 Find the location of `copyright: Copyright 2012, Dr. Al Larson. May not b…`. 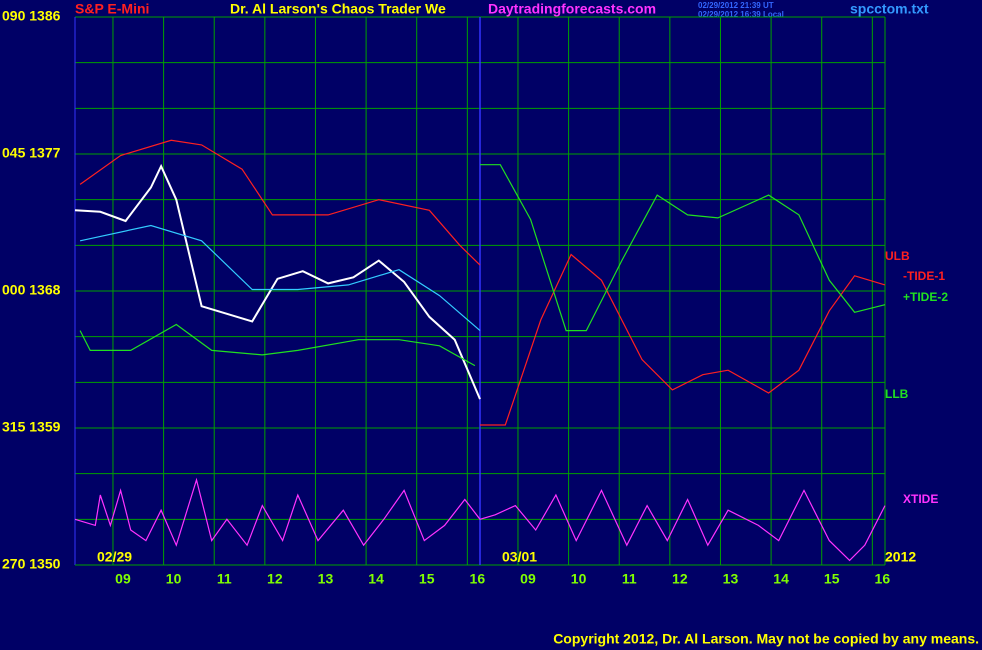

copyright: Copyright 2012, Dr. Al Larson. May not b… is located at coordinates (766, 639).